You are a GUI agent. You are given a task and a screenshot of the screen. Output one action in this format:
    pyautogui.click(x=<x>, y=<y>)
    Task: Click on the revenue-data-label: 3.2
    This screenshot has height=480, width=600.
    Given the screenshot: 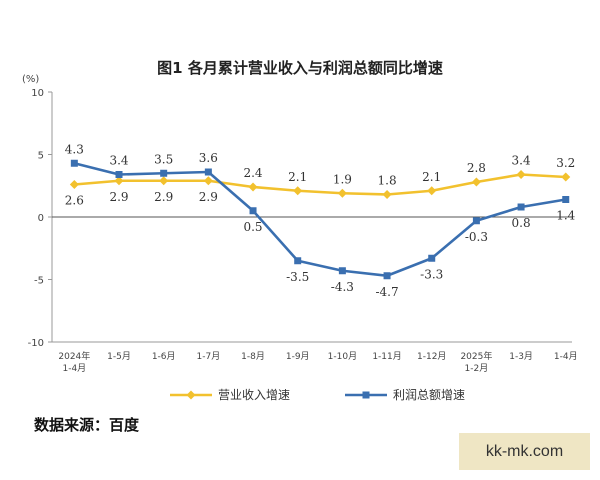 What is the action you would take?
    pyautogui.click(x=565, y=163)
    